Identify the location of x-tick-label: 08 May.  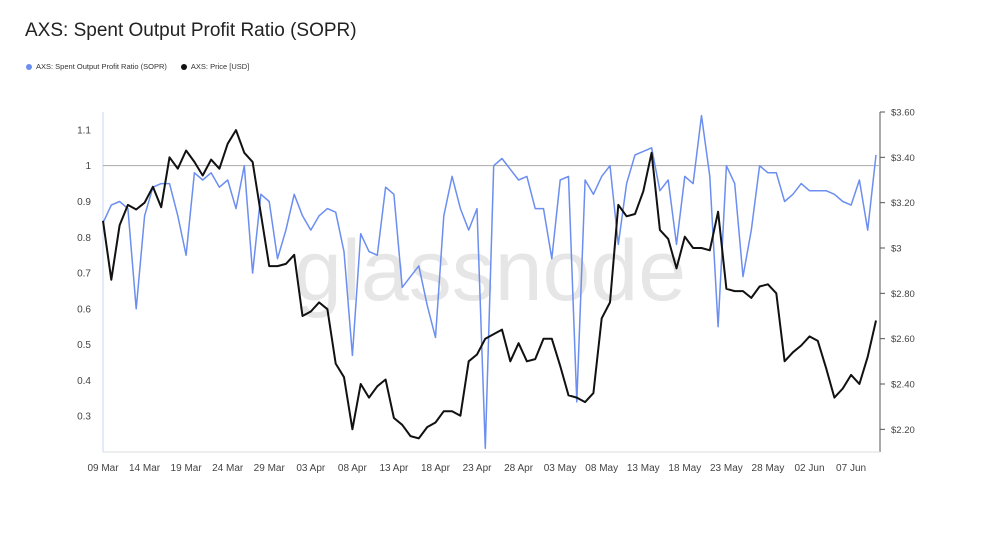
(601, 468).